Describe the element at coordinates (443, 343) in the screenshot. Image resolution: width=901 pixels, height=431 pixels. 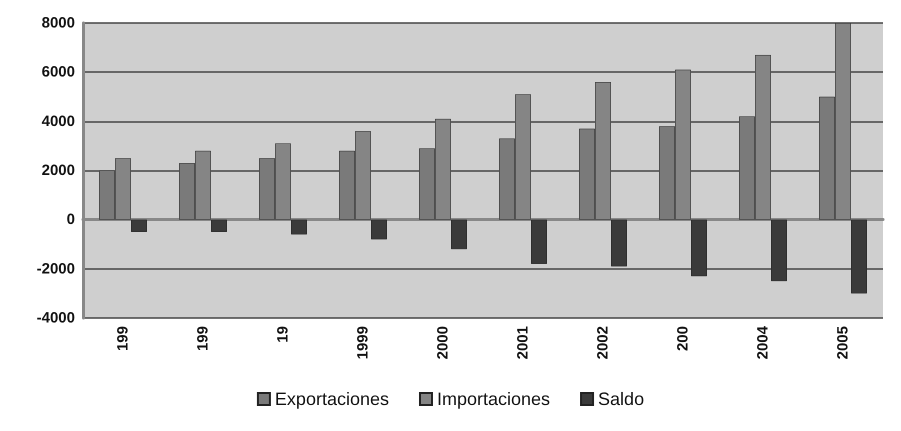
I see `x-tick-label: 2000` at that location.